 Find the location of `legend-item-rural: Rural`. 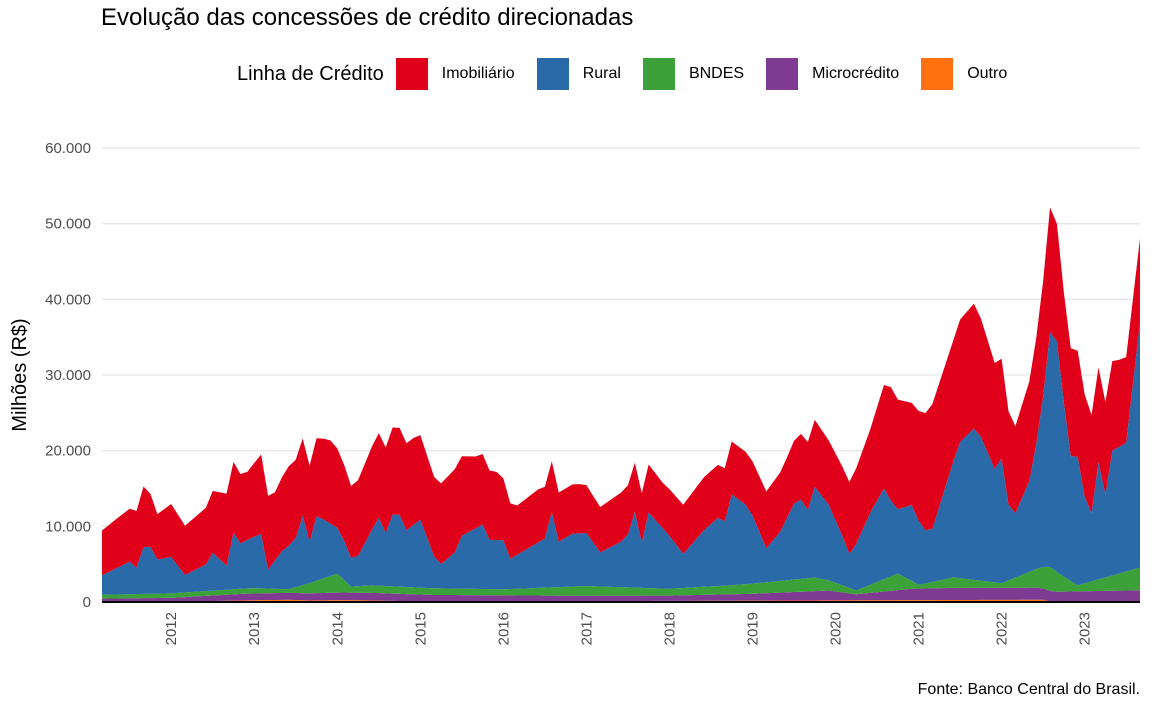

legend-item-rural: Rural is located at coordinates (578, 74).